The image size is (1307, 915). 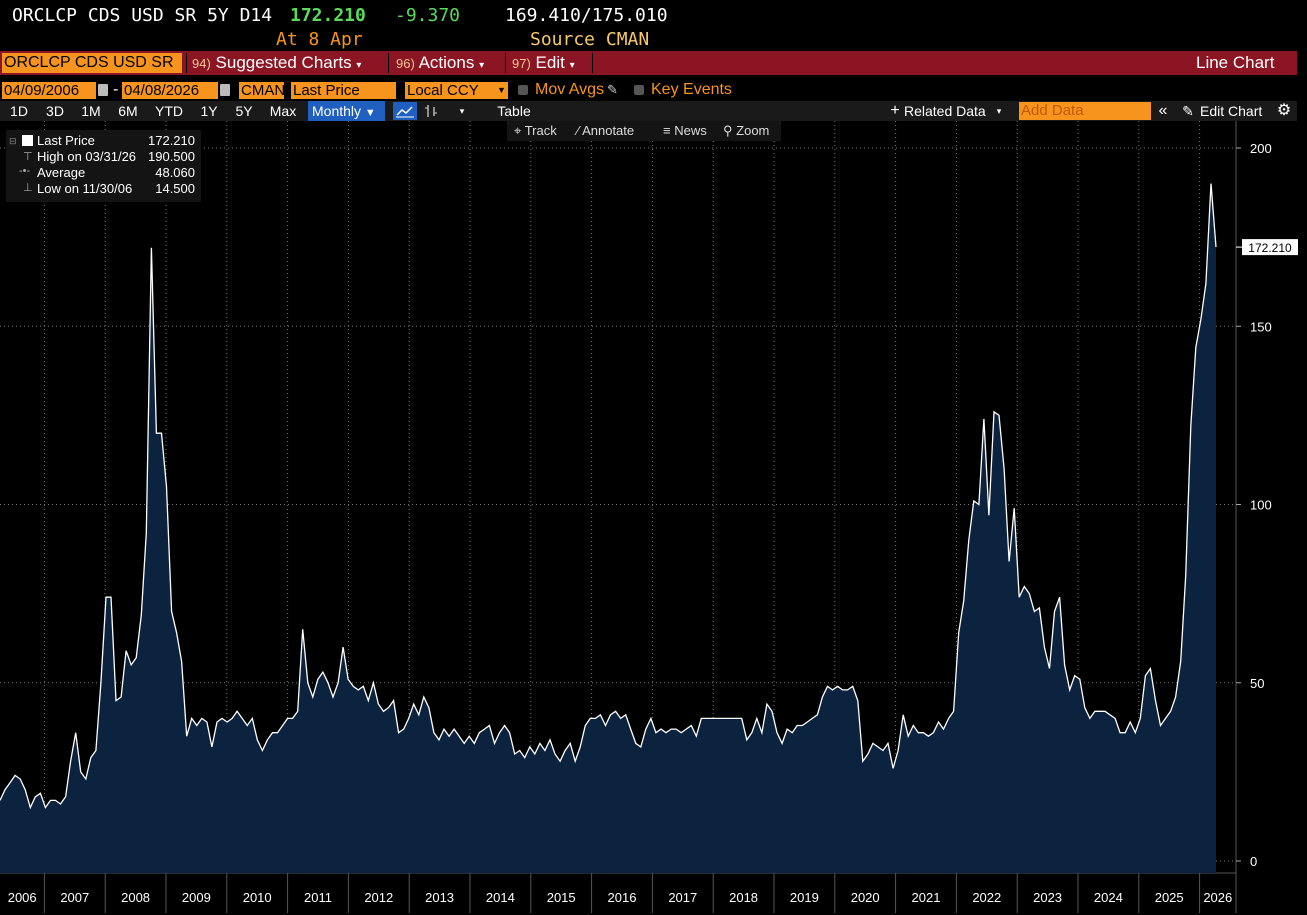 What do you see at coordinates (74, 897) in the screenshot?
I see `x-tick-label: 2007` at bounding box center [74, 897].